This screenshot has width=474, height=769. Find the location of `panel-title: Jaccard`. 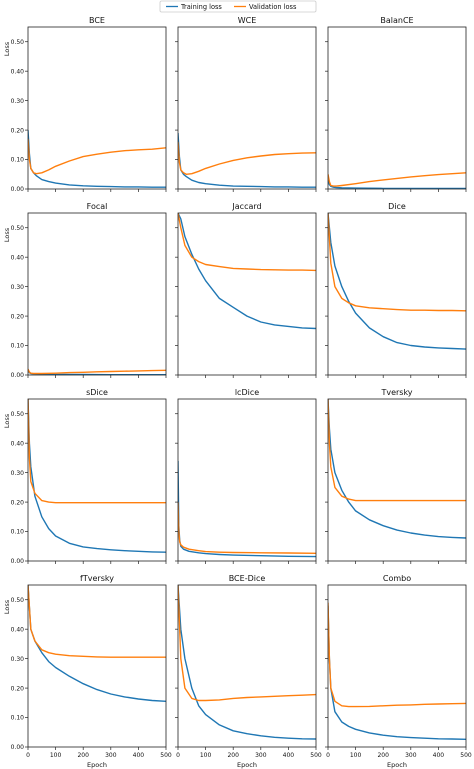

panel-title: Jaccard is located at coordinates (246, 206).